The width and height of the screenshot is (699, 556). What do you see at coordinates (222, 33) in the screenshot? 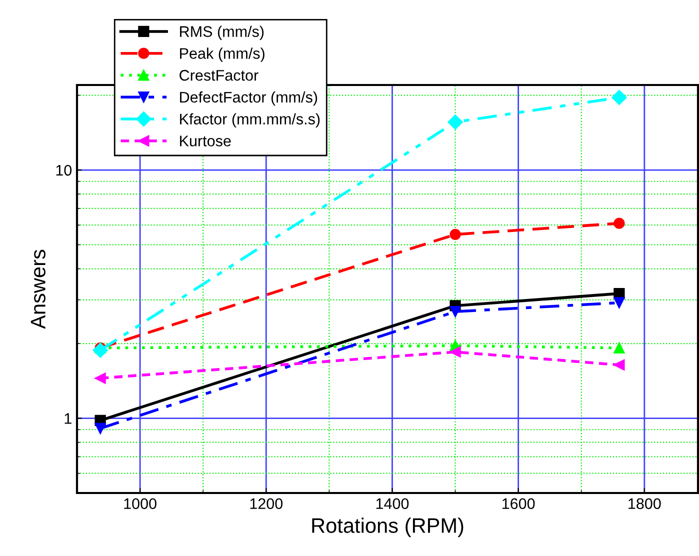
I see `legend-label: RMS (mm/s)` at bounding box center [222, 33].